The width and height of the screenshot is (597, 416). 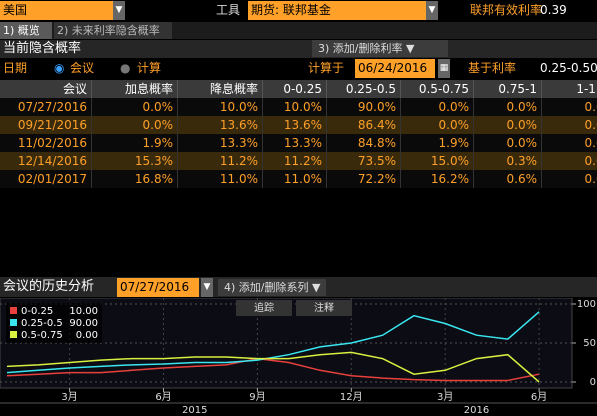 What do you see at coordinates (326, 68) in the screenshot?
I see `calc-on-label: 计算于` at bounding box center [326, 68].